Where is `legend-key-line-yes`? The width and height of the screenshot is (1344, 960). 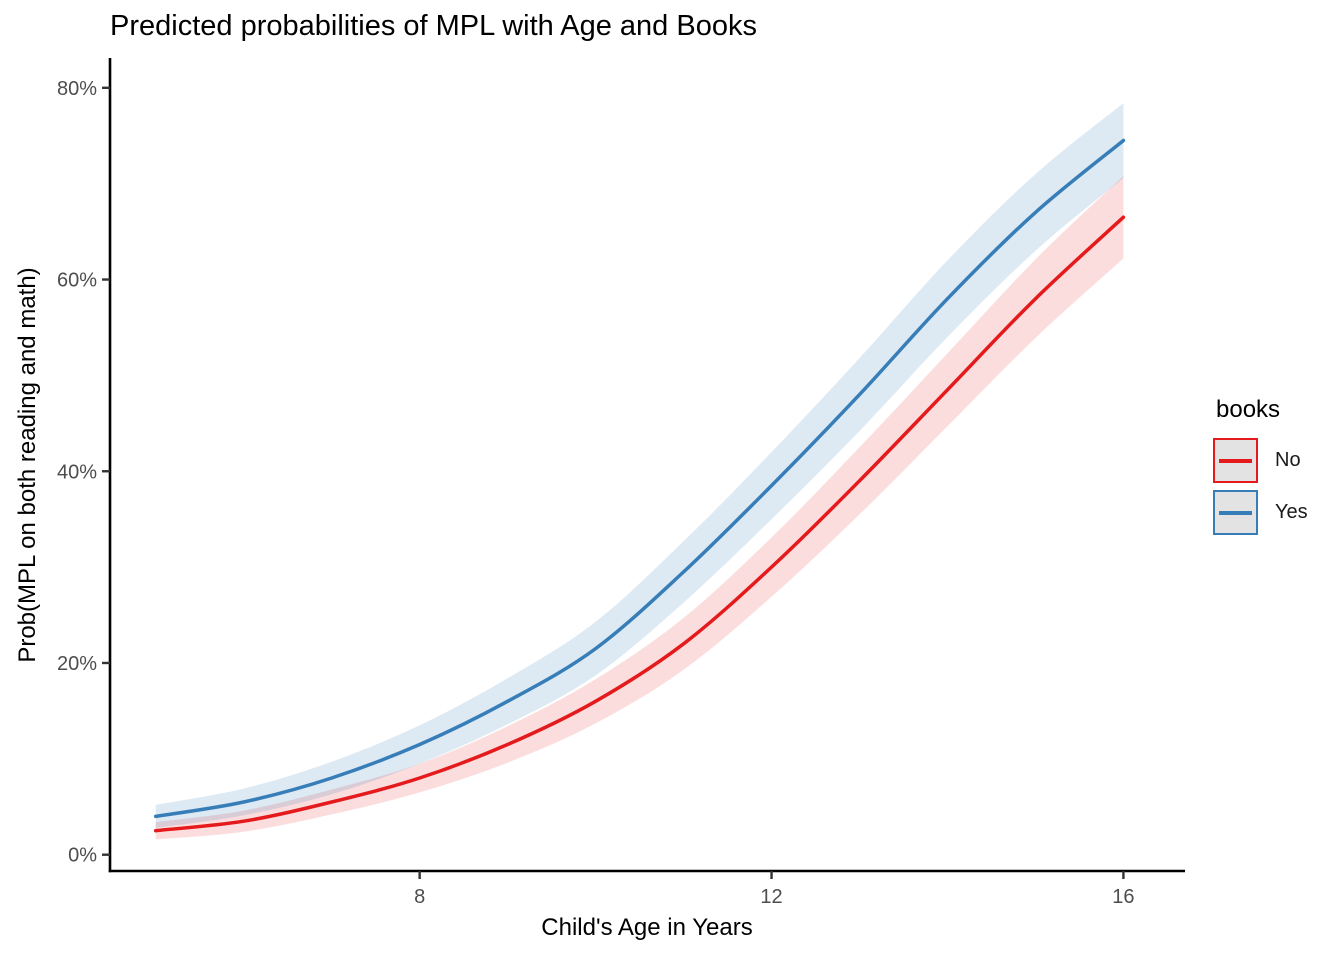 legend-key-line-yes is located at coordinates (1235, 512).